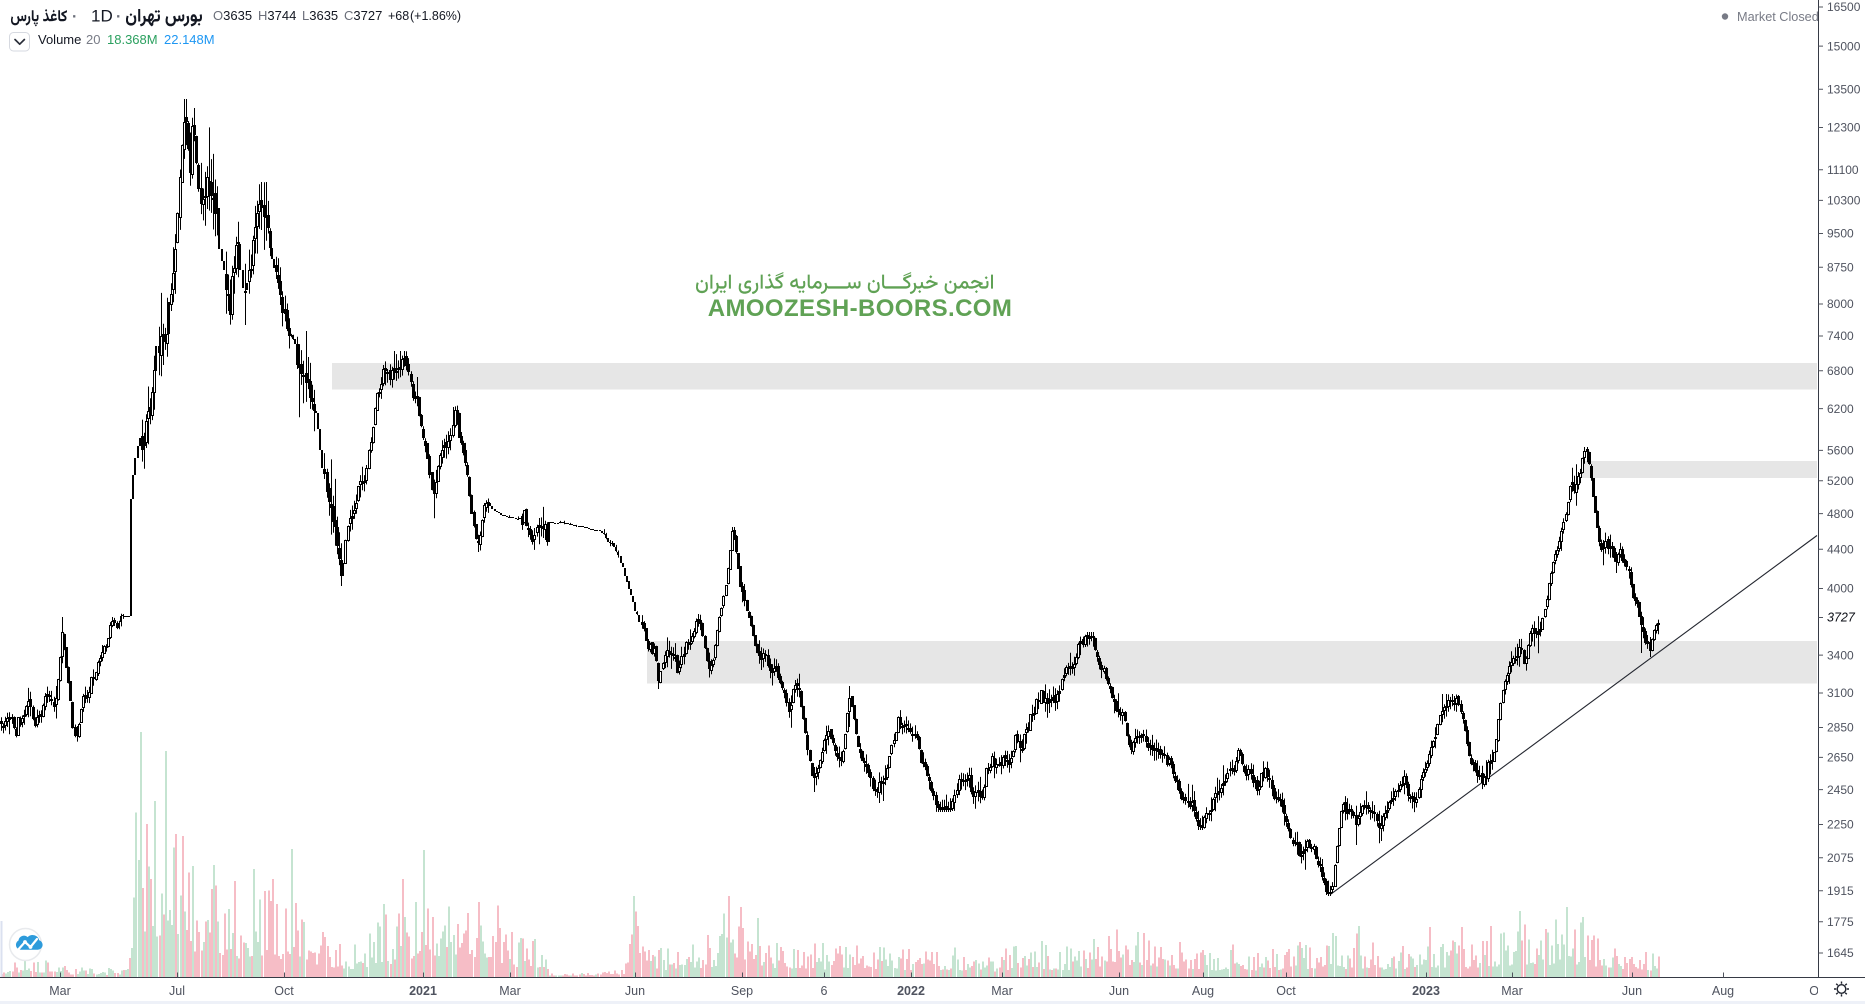  Describe the element at coordinates (1840, 825) in the screenshot. I see `svg-text: 2250` at that location.